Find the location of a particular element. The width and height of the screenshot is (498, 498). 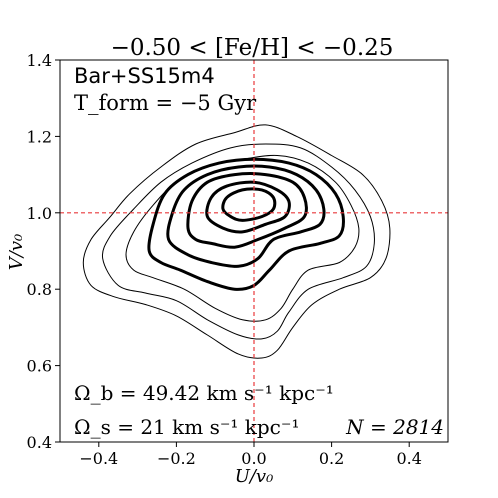

y-tick-label: 1.4 is located at coordinates (39, 60).